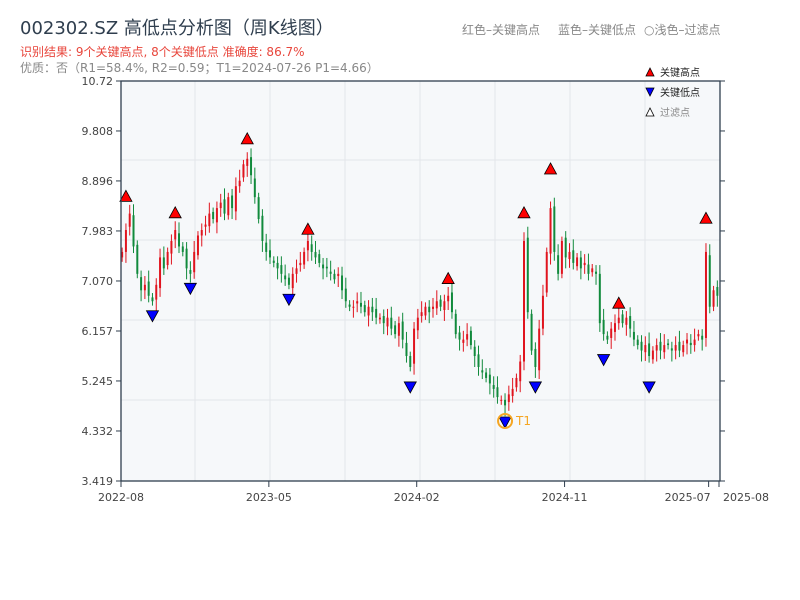  What do you see at coordinates (98, 181) in the screenshot?
I see `y-tick-label: 8.896` at bounding box center [98, 181].